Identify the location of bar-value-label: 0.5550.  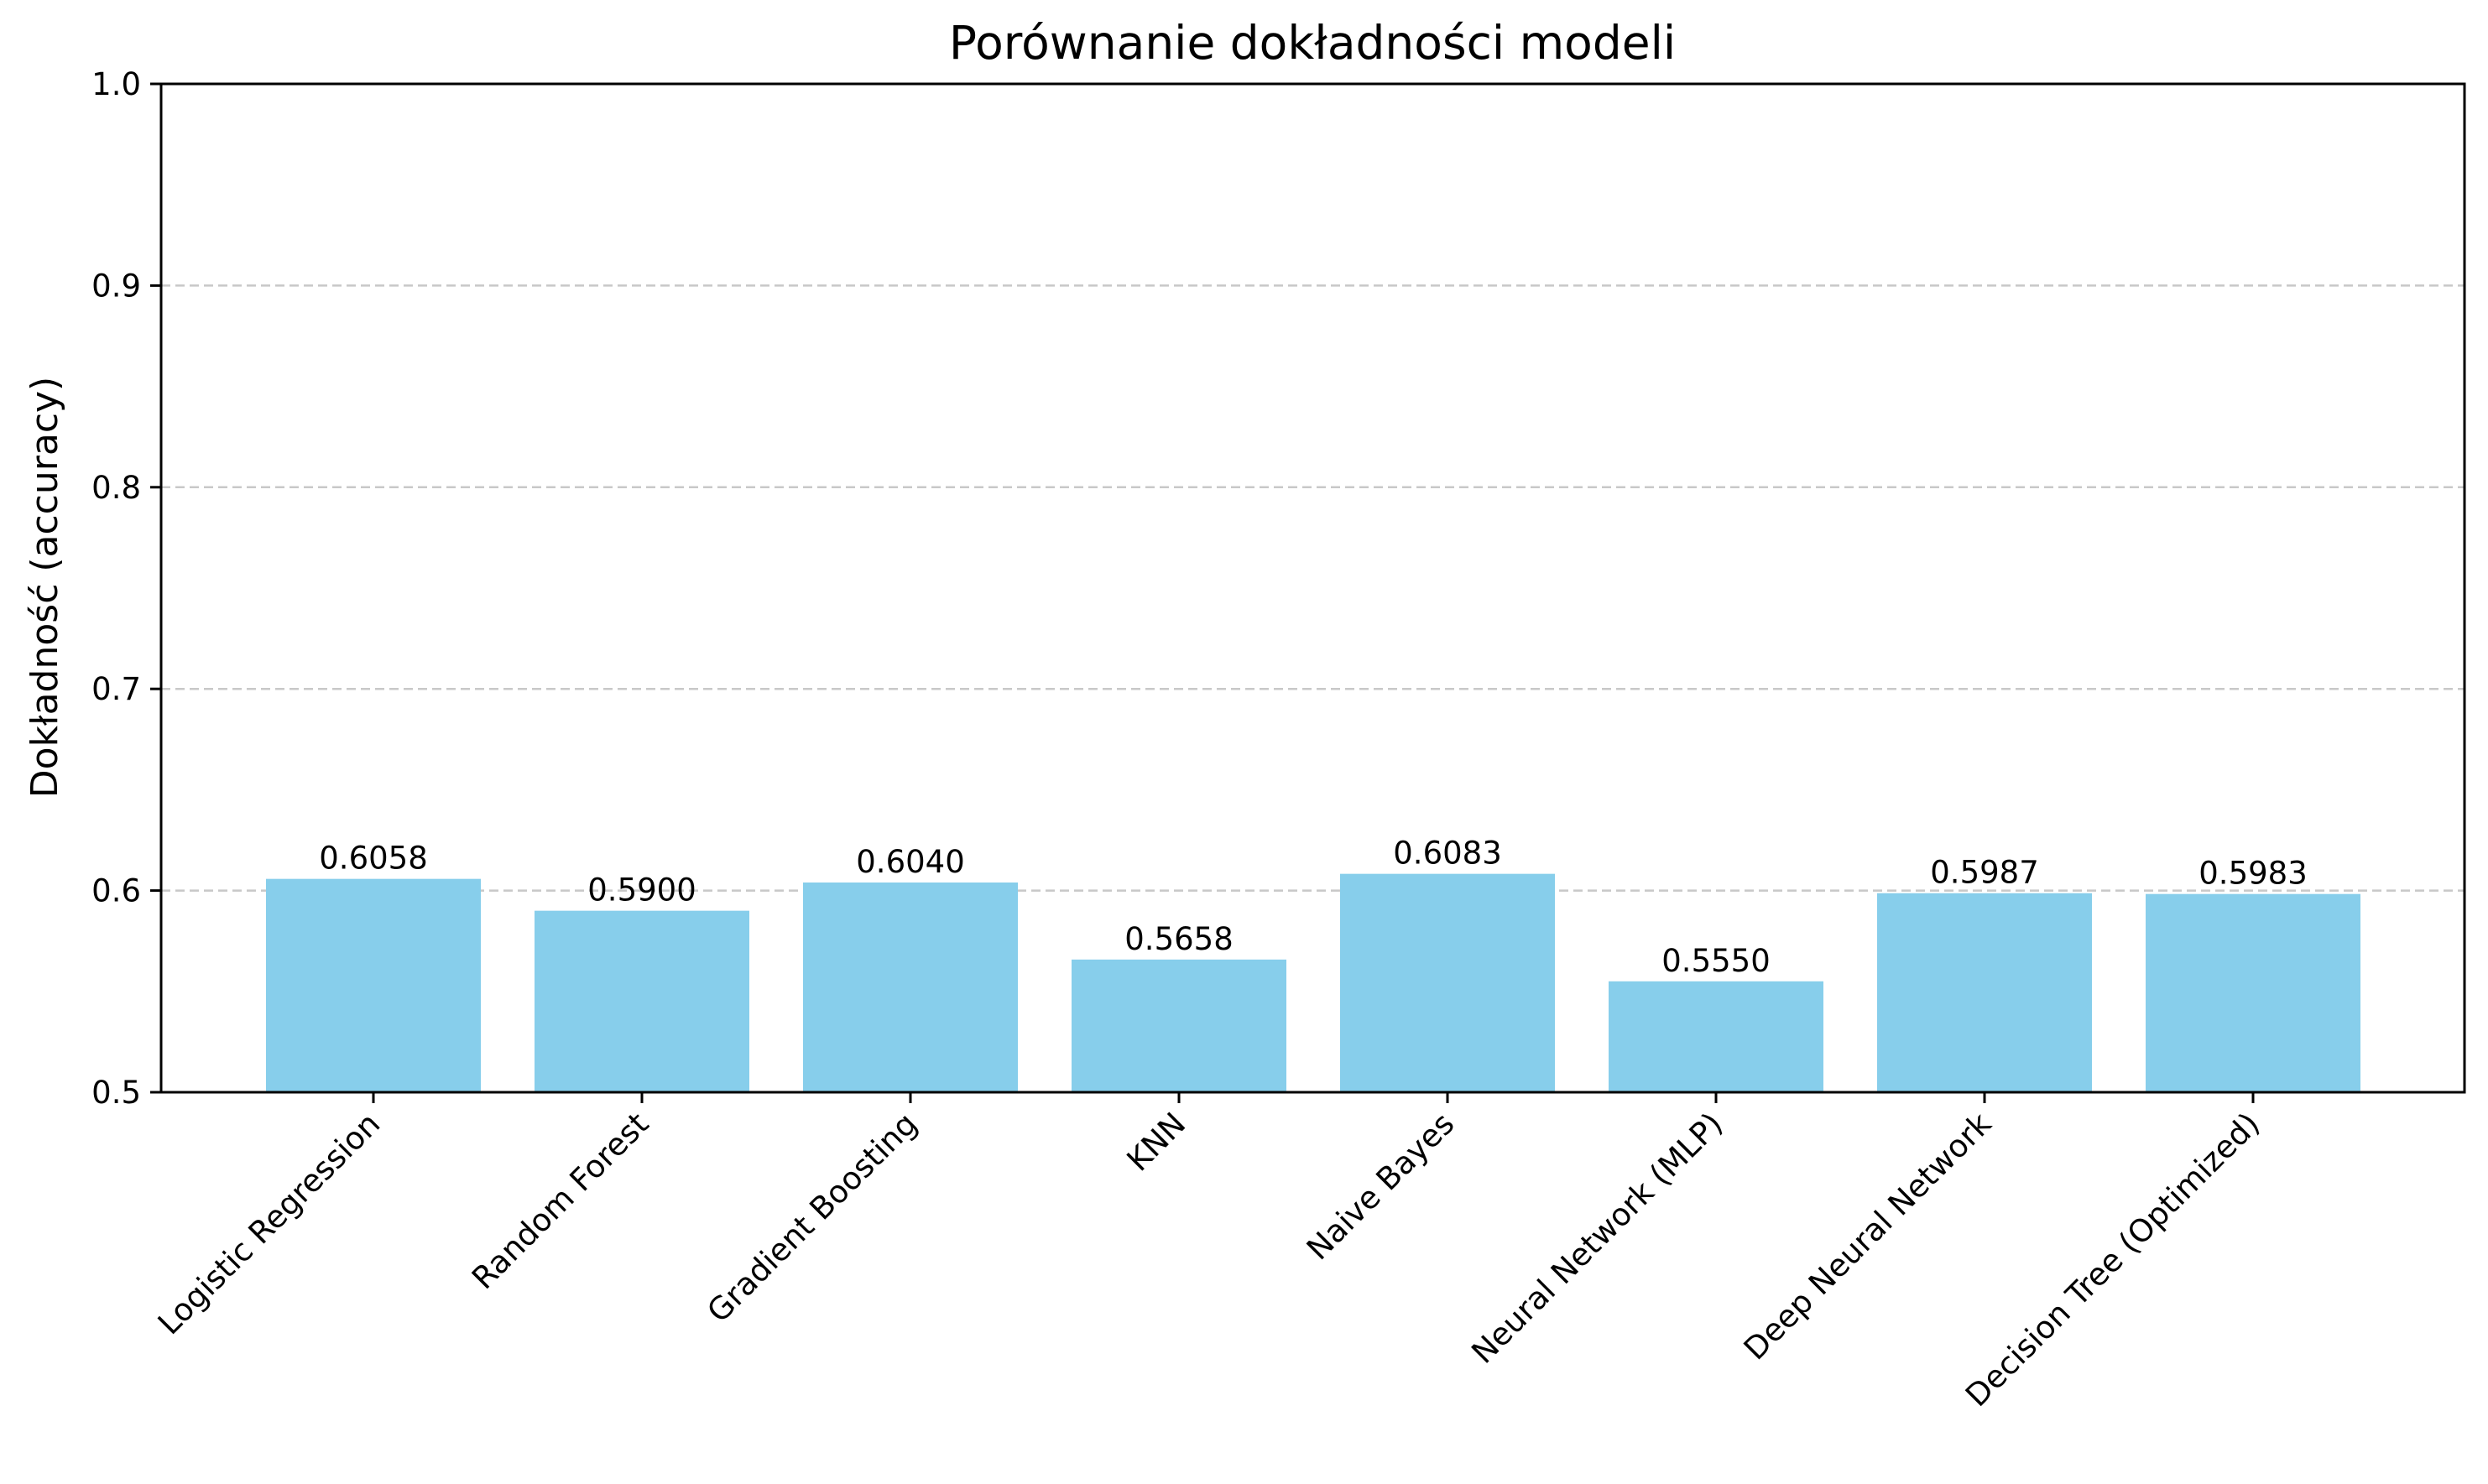
(1715, 961).